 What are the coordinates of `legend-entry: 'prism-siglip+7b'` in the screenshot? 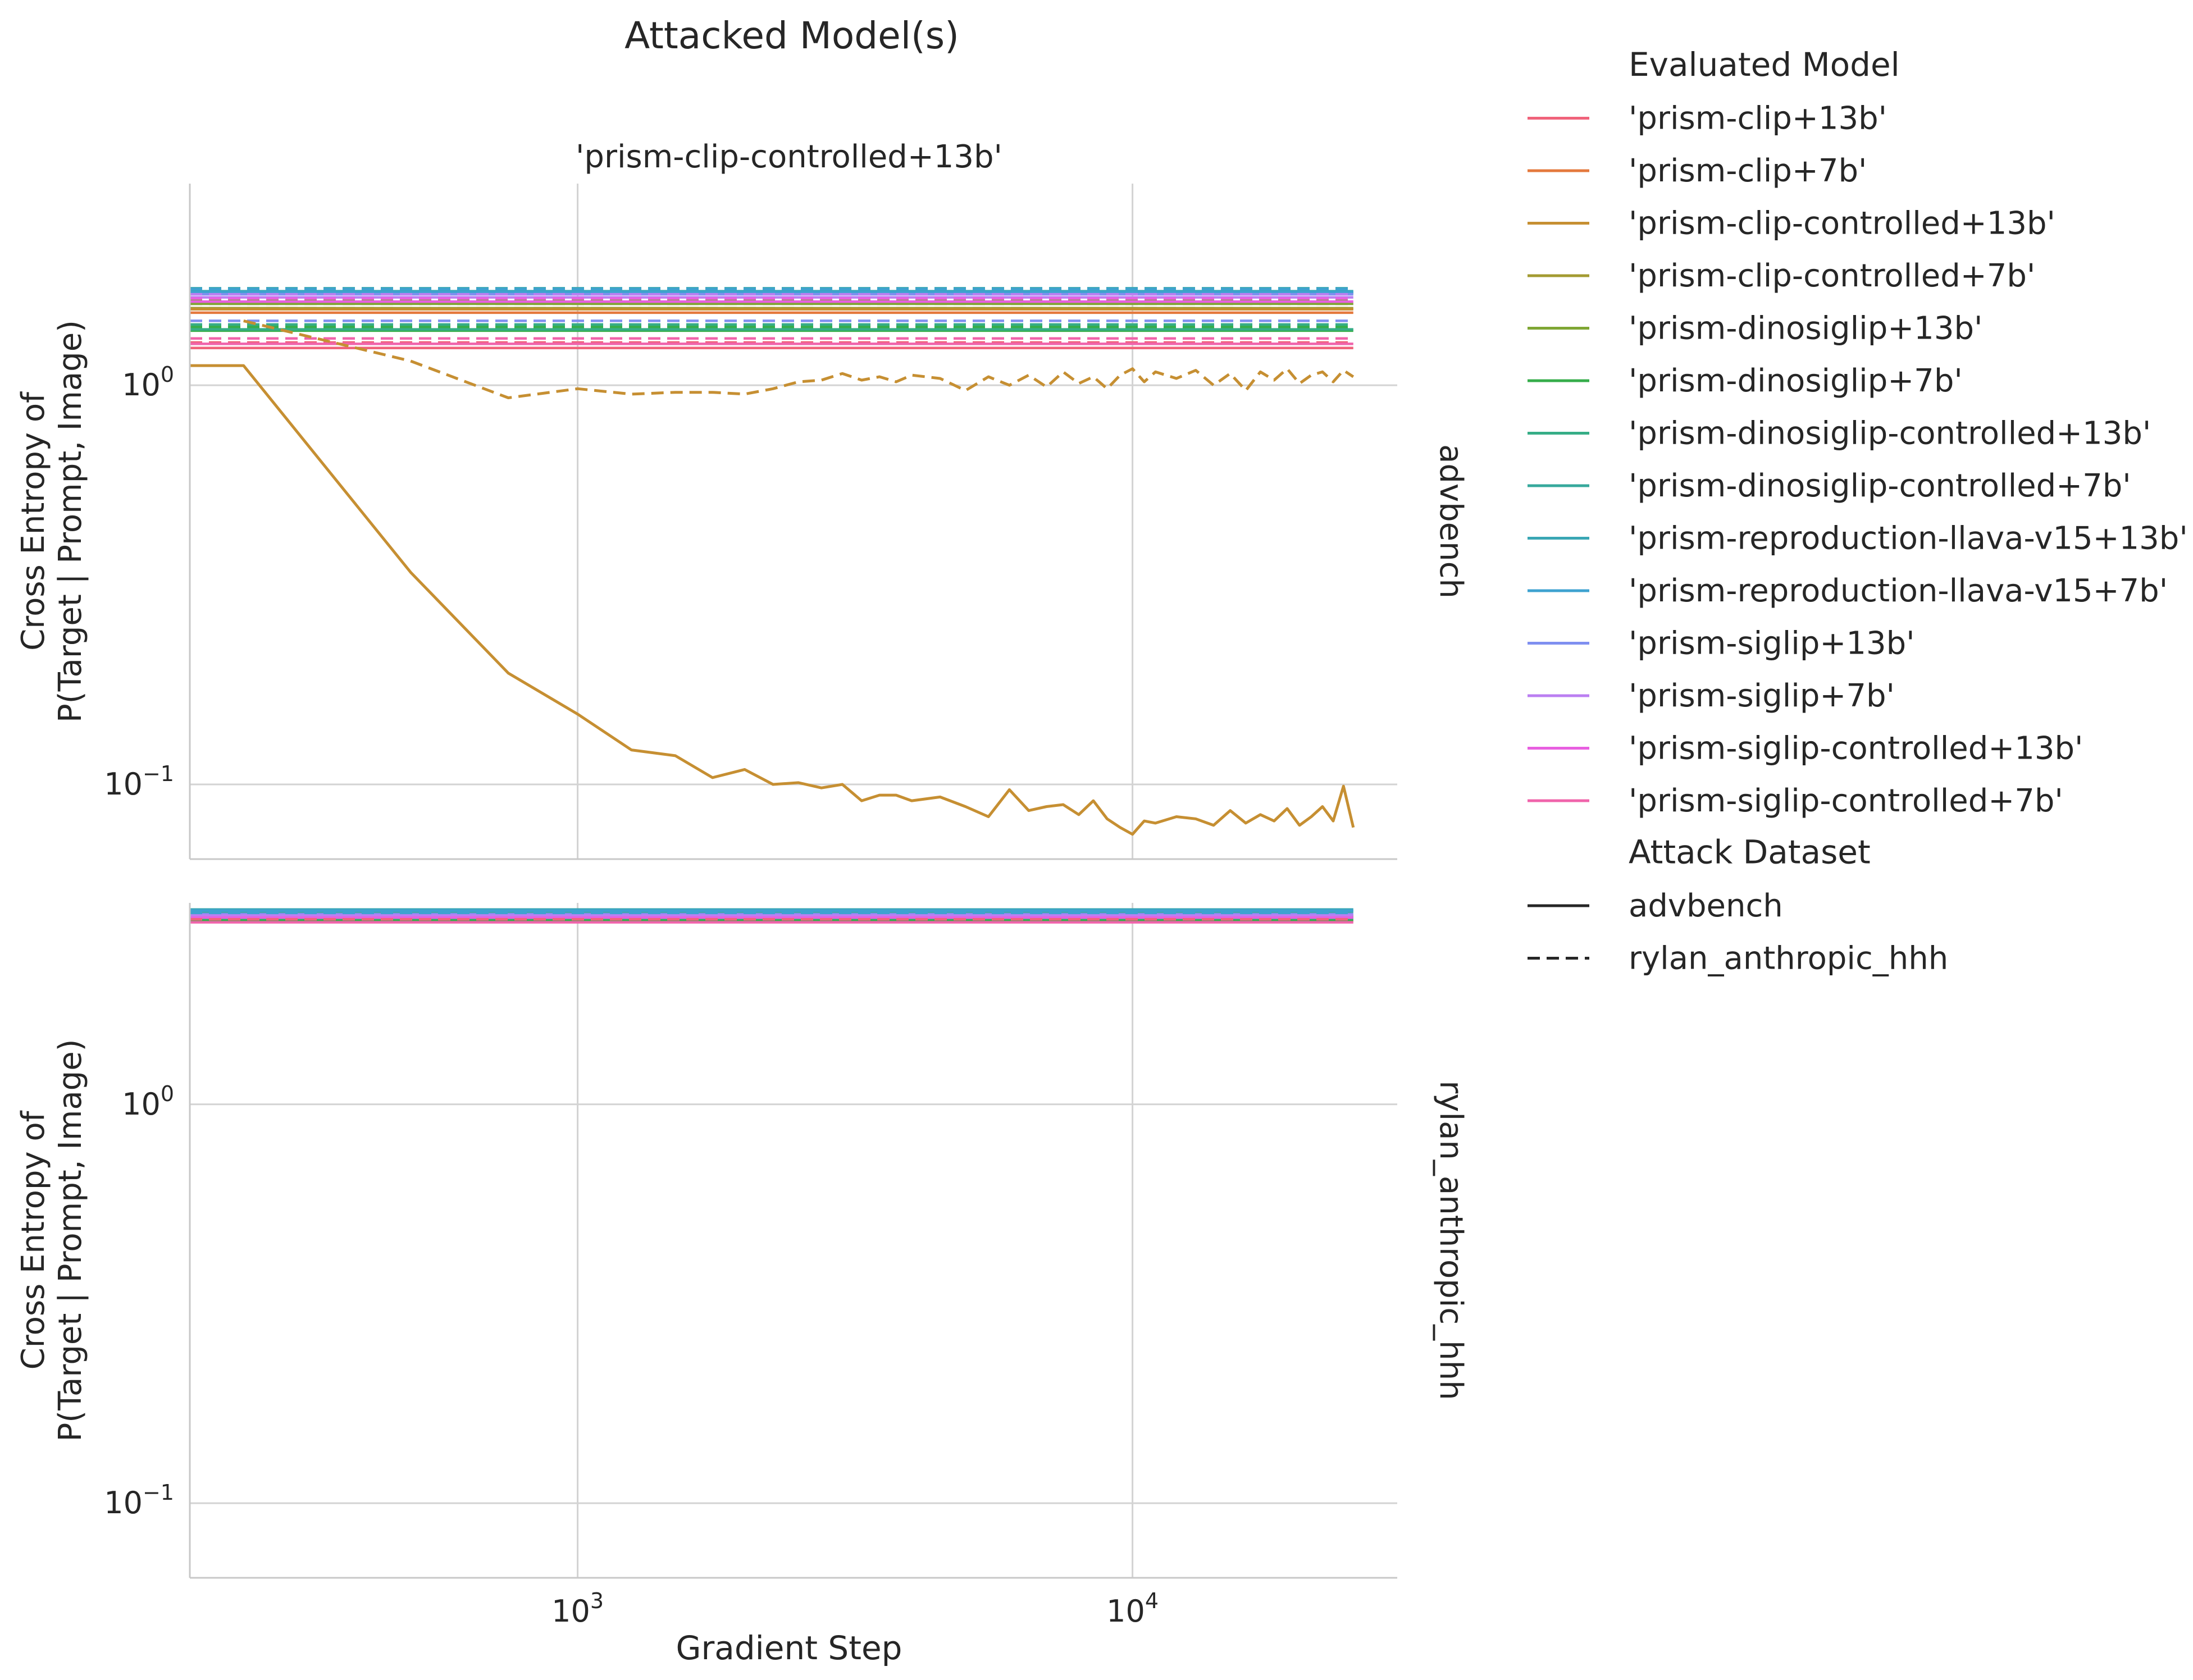 It's located at (1762, 696).